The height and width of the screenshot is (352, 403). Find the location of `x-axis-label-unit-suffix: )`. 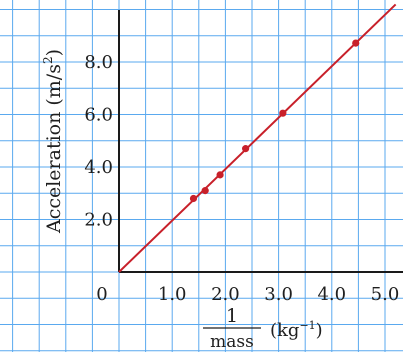

x-axis-label-unit-suffix: ) is located at coordinates (319, 330).